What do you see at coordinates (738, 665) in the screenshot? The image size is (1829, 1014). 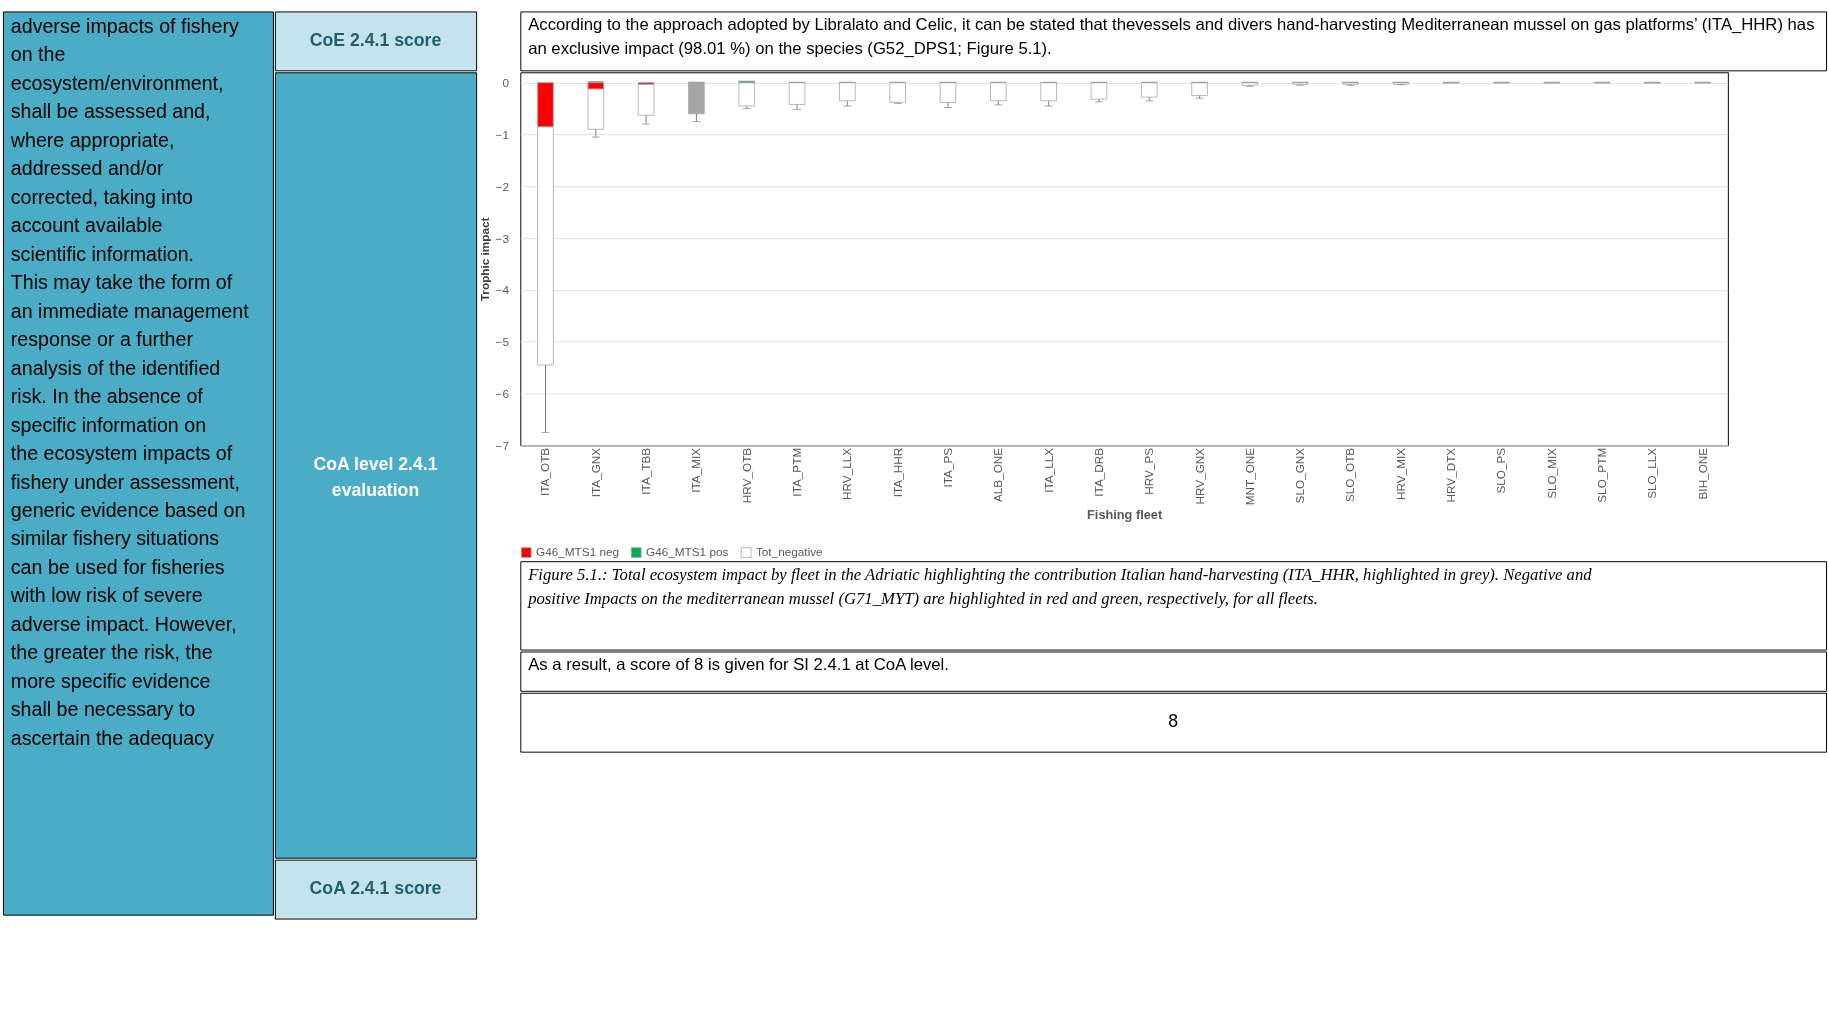 I see `text: As a result, a score of 8 is given for SI 2.4.1 at CoA level.` at bounding box center [738, 665].